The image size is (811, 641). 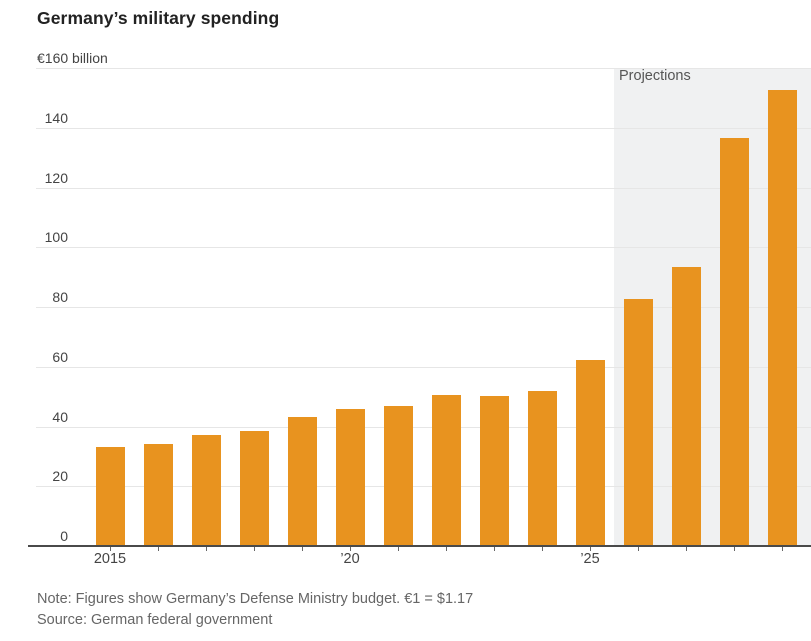 I want to click on bar-2029, so click(x=782, y=317).